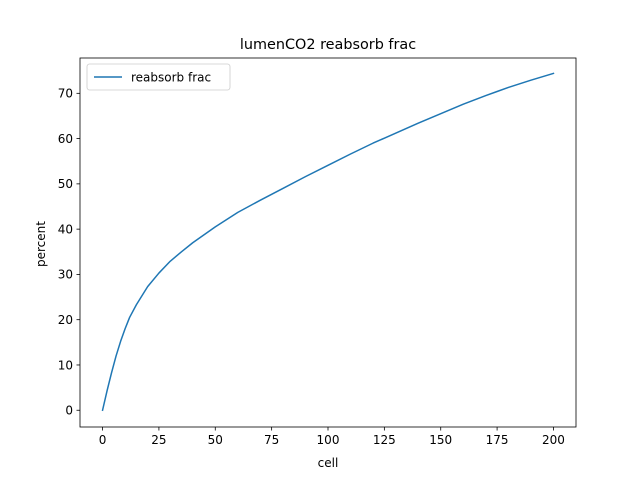 The width and height of the screenshot is (640, 480). I want to click on x-tick-label: 100, so click(328, 440).